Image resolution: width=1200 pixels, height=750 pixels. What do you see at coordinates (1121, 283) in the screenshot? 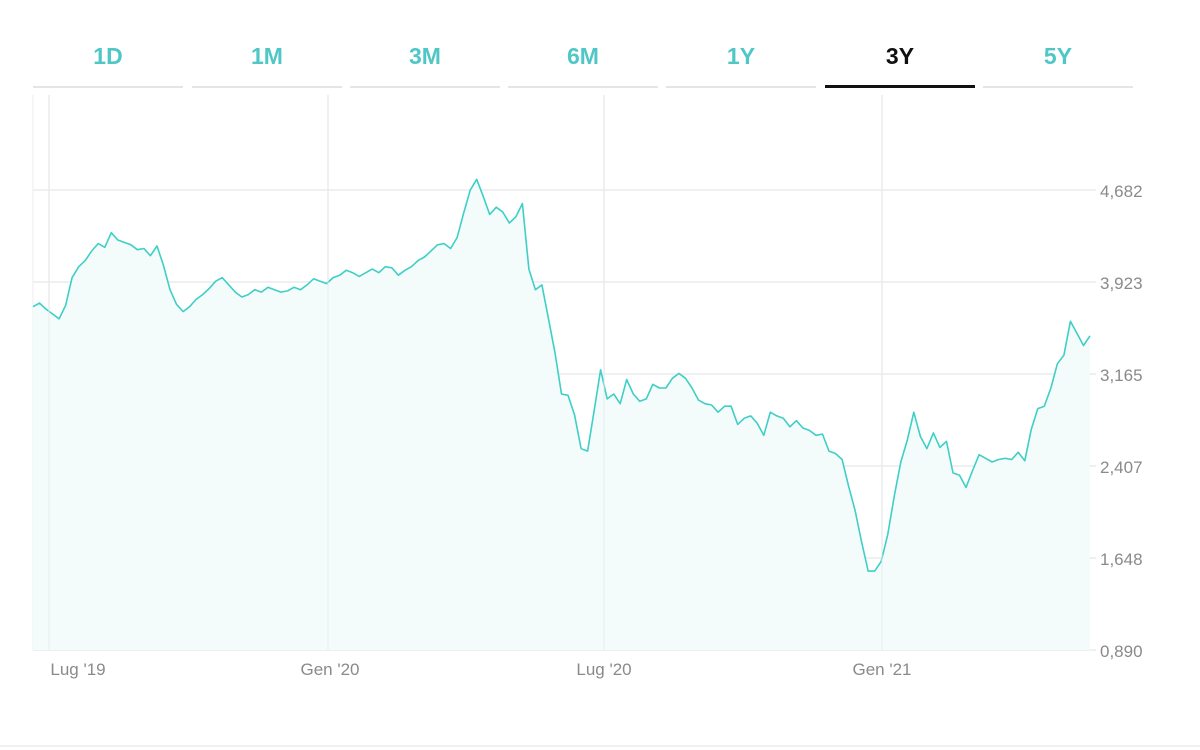
I see `y-tick-label: 3,923` at bounding box center [1121, 283].